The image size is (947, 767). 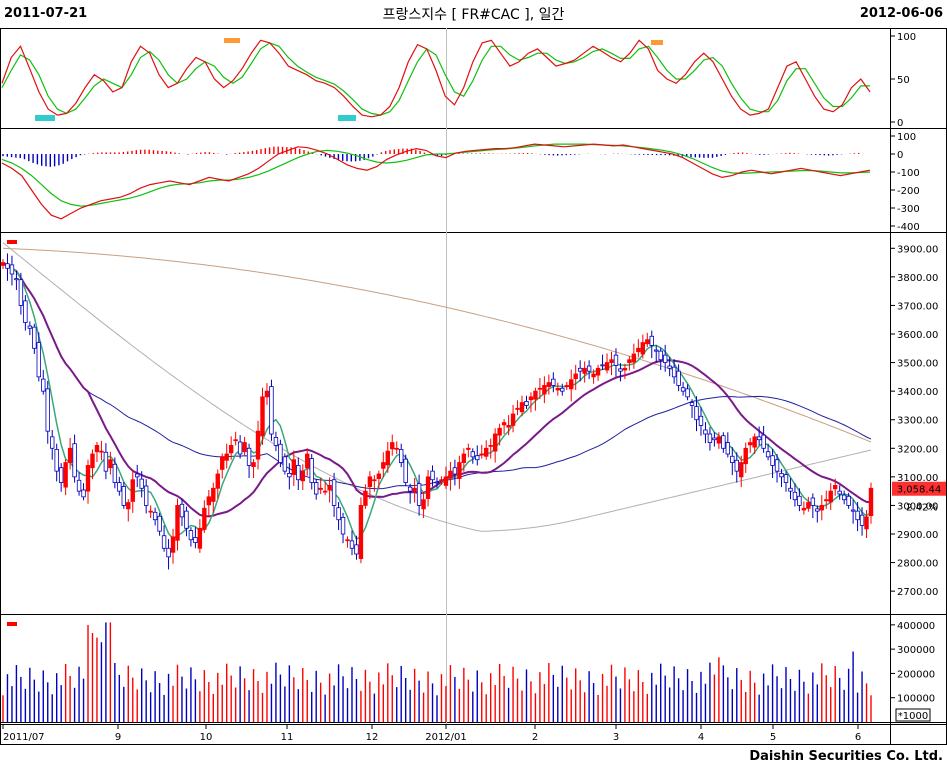 What do you see at coordinates (206, 737) in the screenshot?
I see `x-tick-label: 10` at bounding box center [206, 737].